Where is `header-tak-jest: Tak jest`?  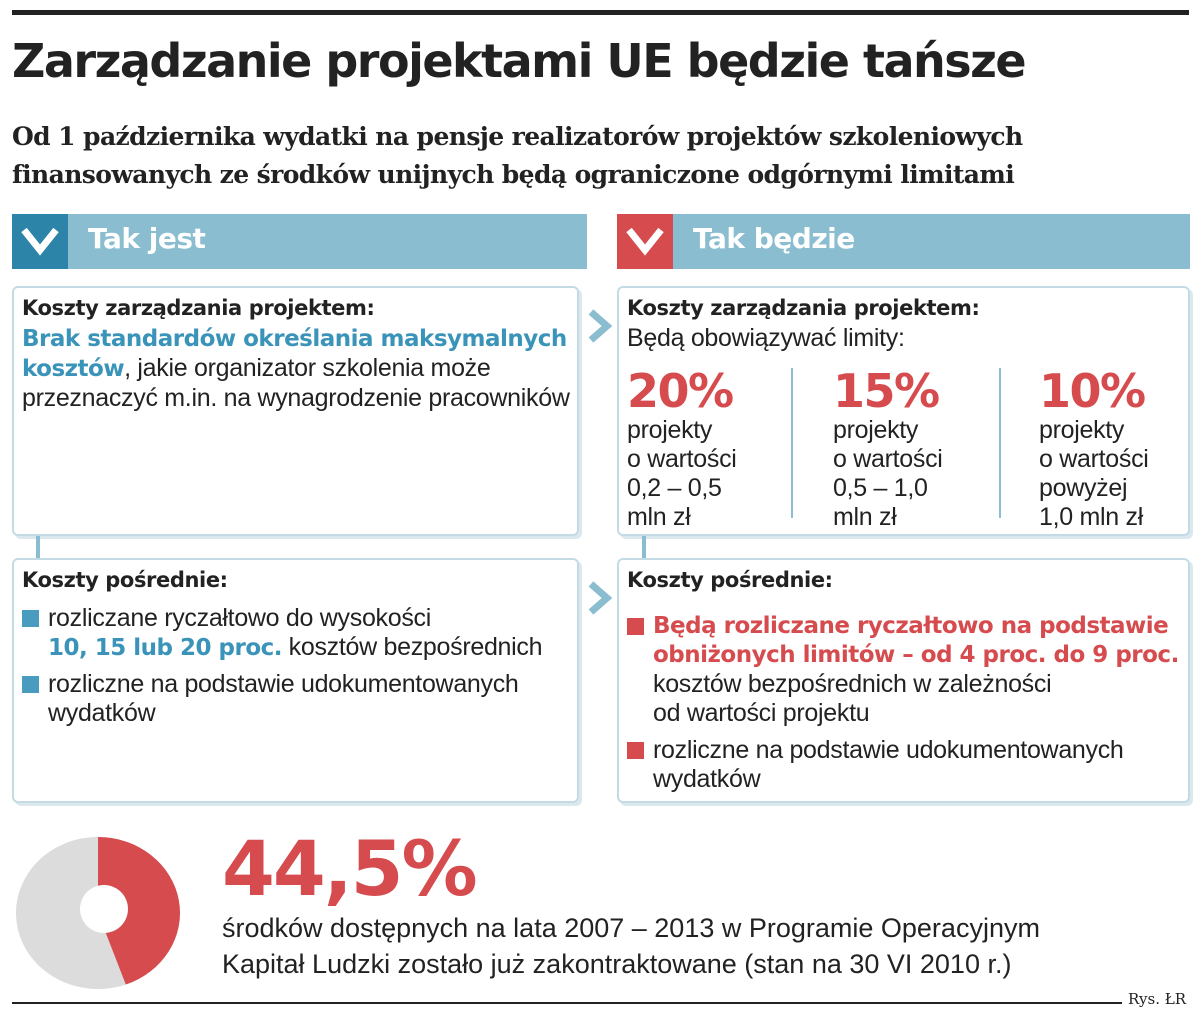
header-tak-jest: Tak jest is located at coordinates (299, 241).